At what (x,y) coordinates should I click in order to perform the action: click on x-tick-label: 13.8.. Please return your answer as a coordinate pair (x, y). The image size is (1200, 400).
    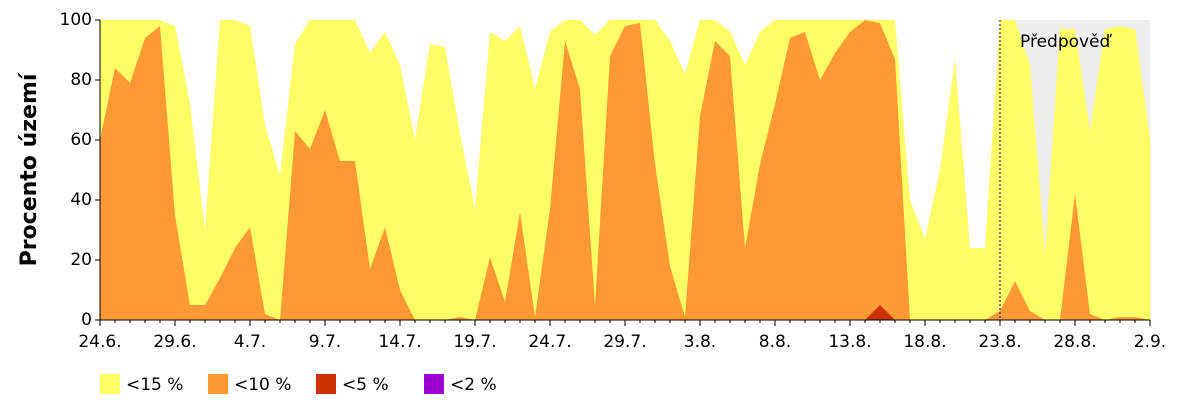
    Looking at the image, I should click on (849, 342).